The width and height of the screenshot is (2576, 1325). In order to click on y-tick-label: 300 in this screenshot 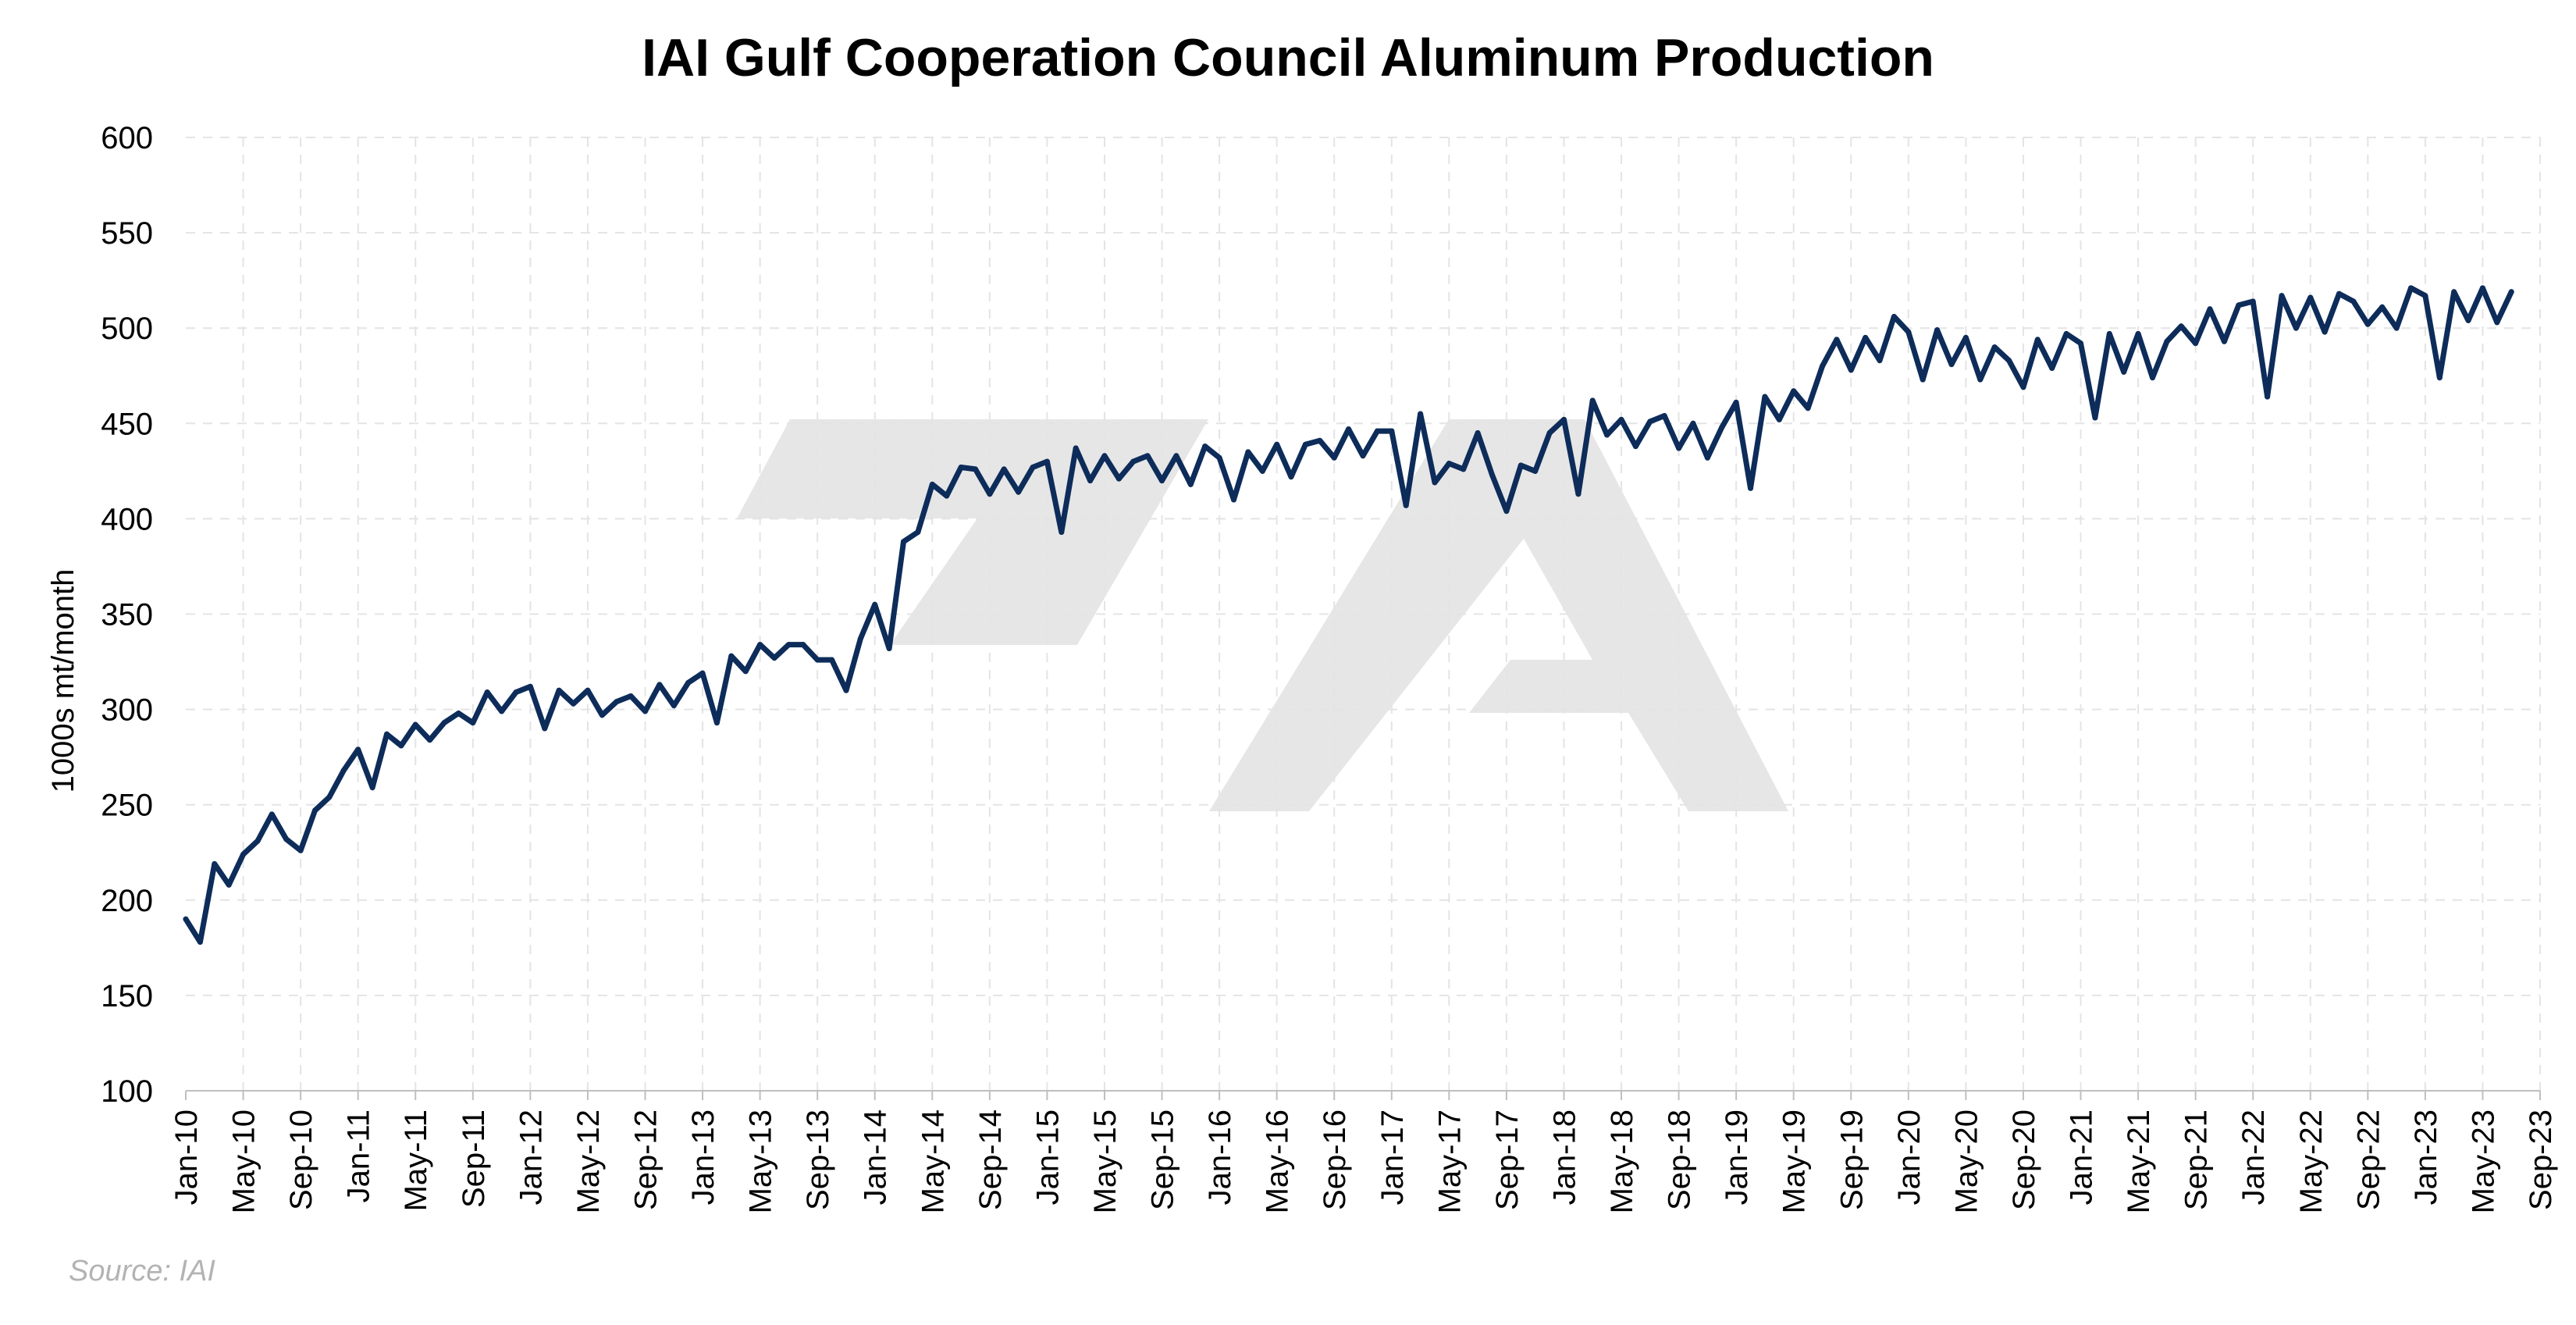, I will do `click(127, 710)`.